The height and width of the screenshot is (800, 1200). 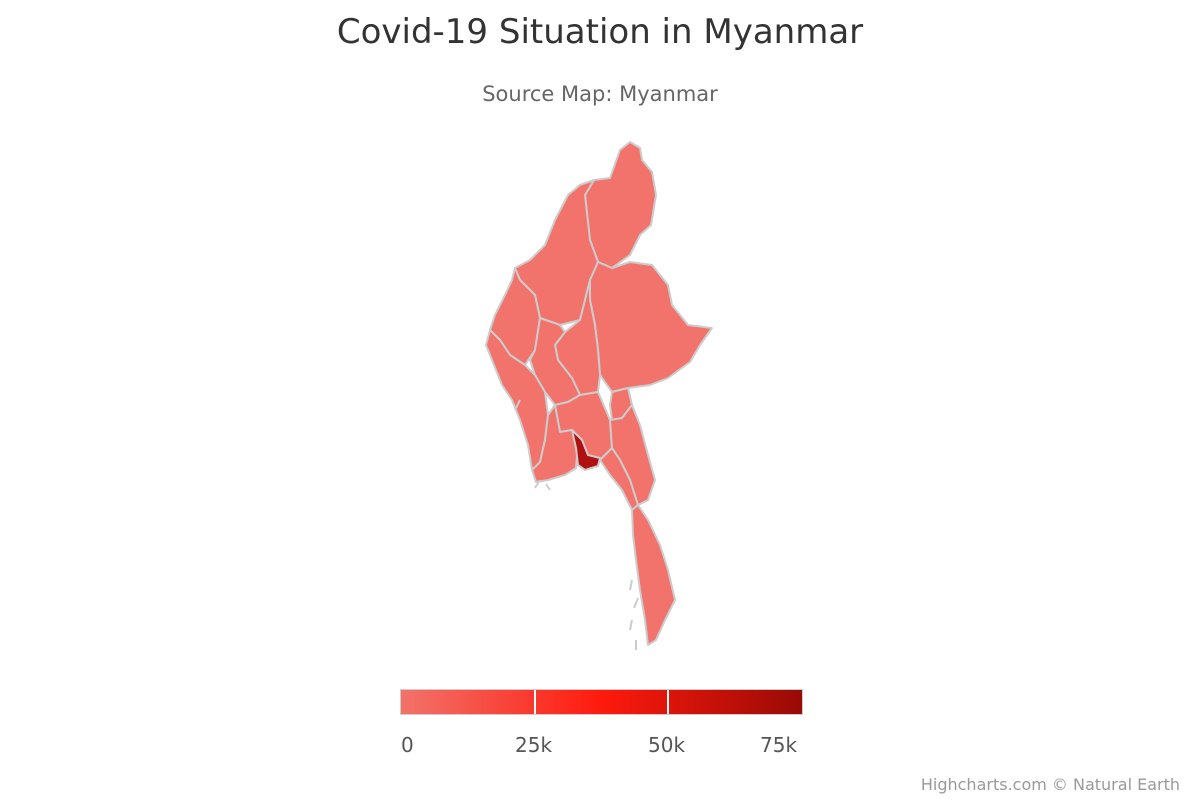 What do you see at coordinates (653, 575) in the screenshot?
I see `region-tanintharyi` at bounding box center [653, 575].